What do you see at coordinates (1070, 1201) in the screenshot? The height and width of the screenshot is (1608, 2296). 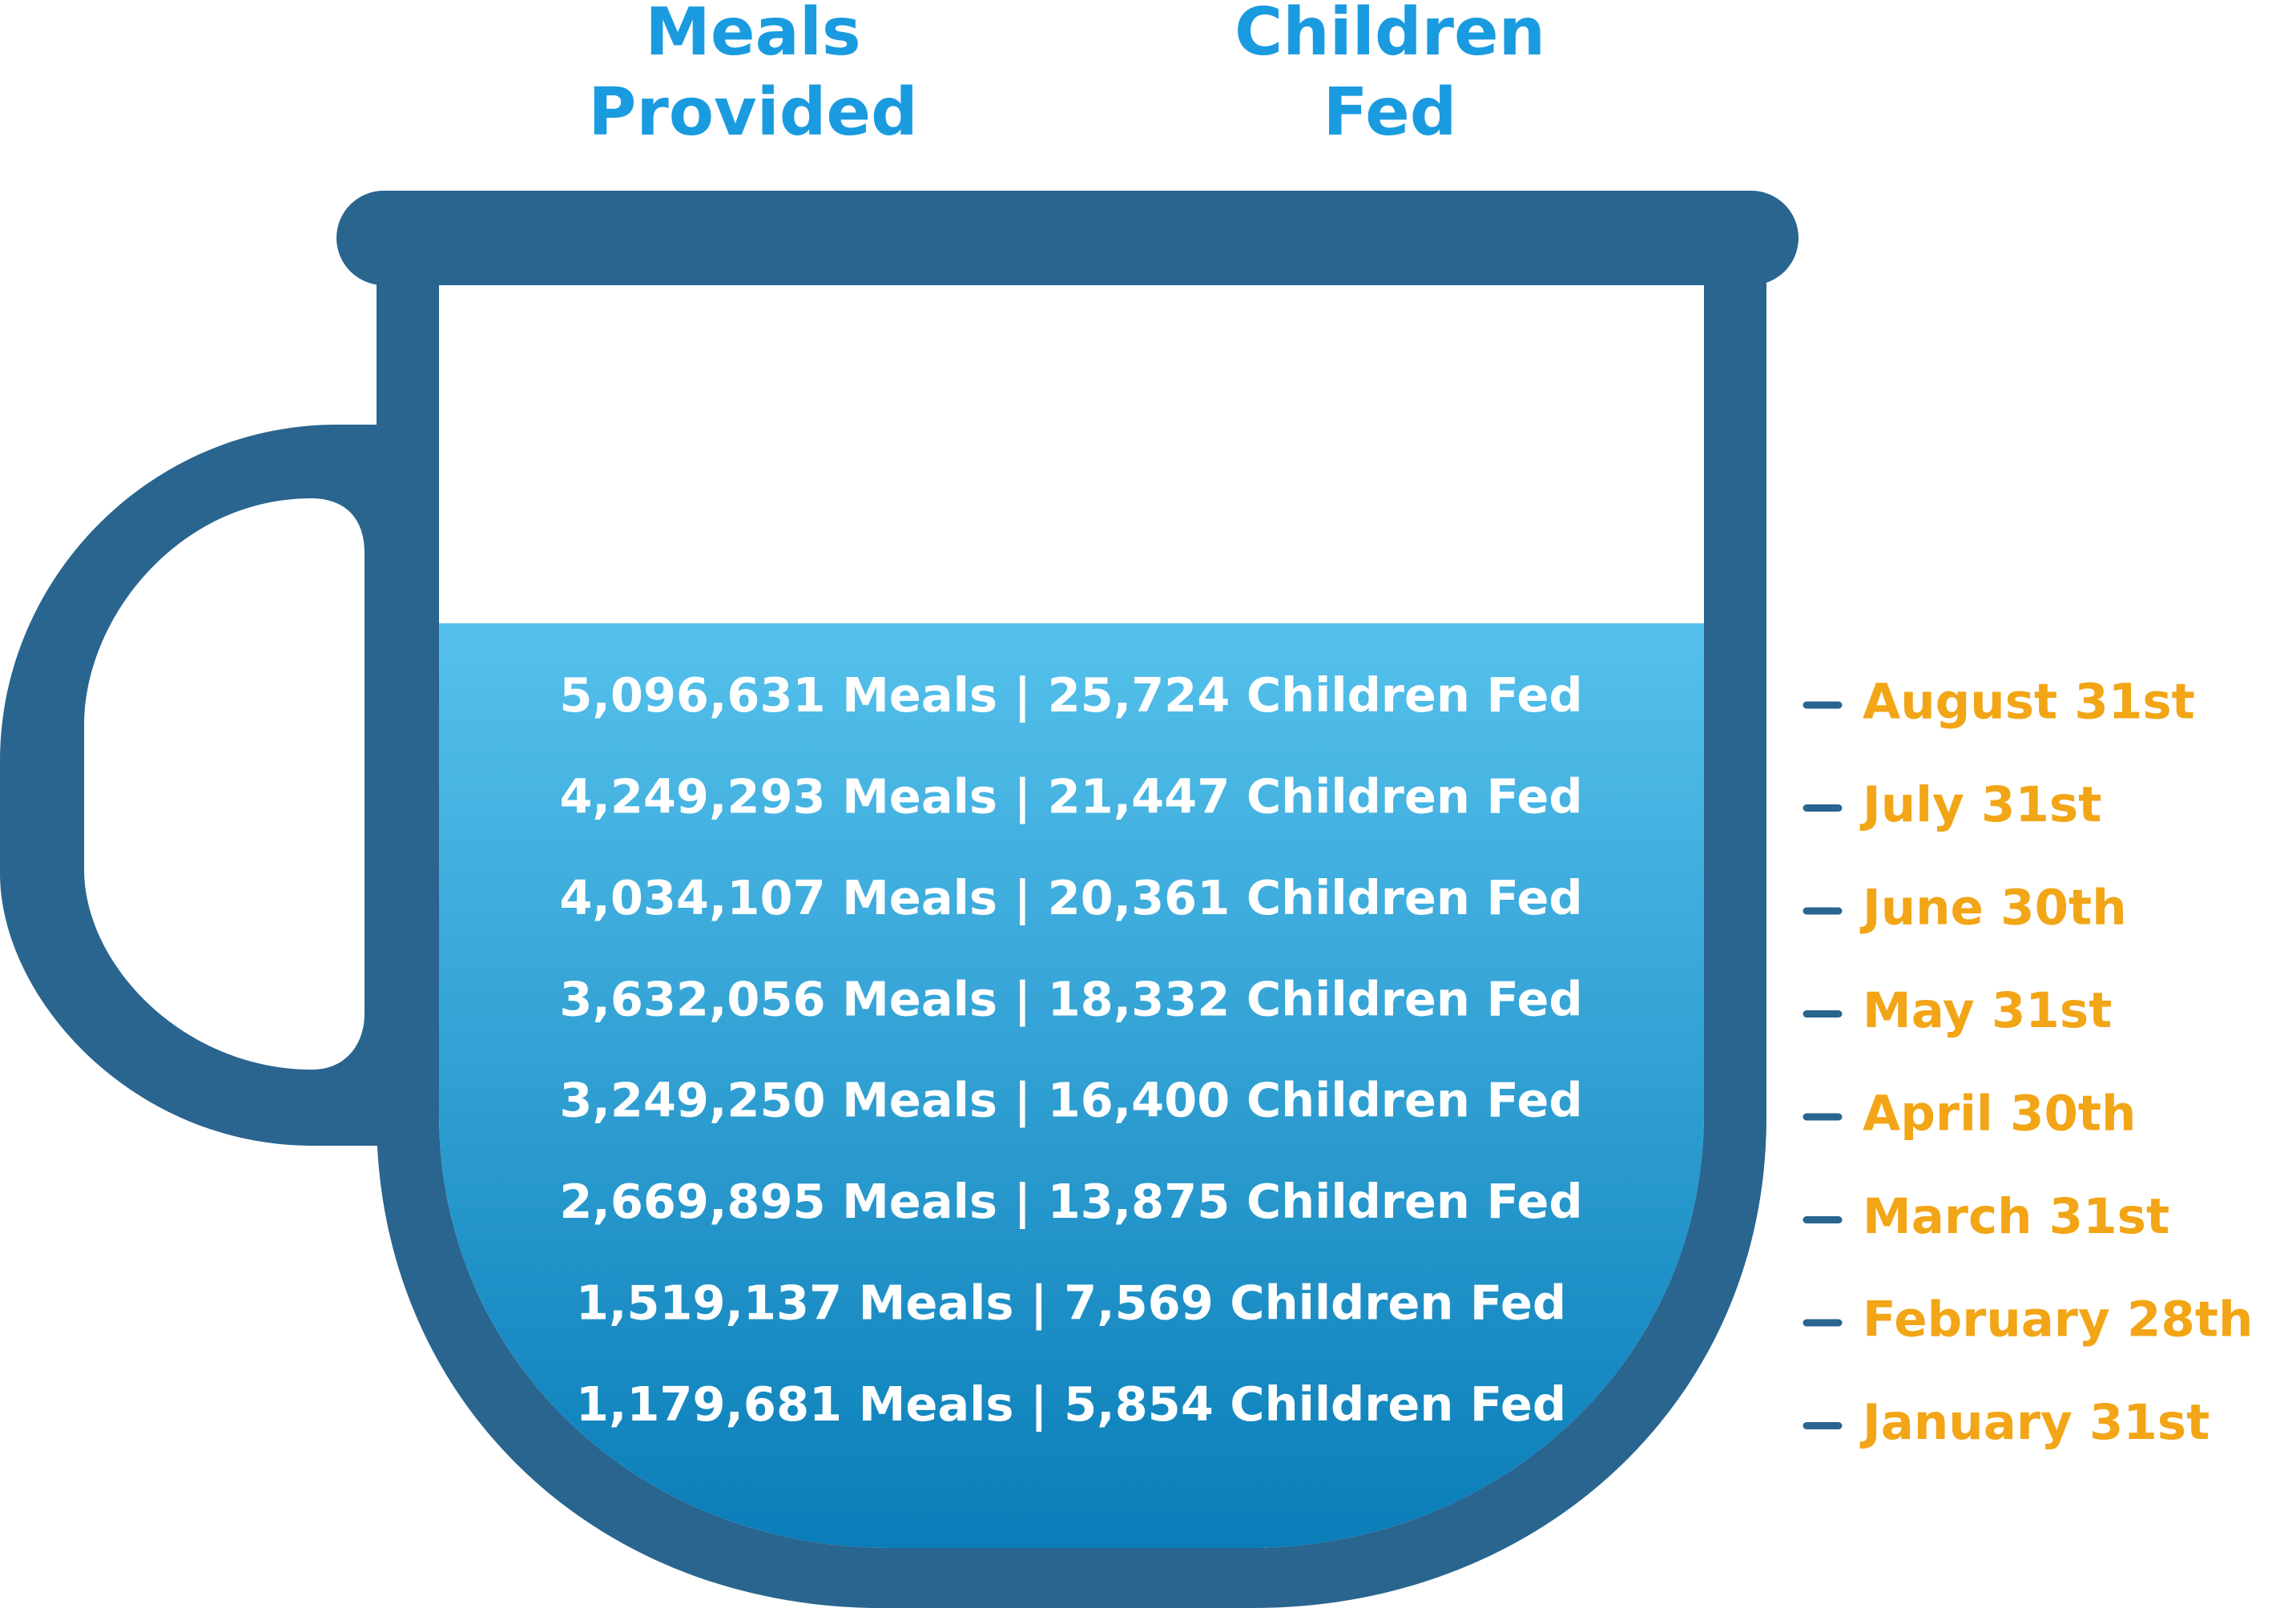 I see `row-label: 2,669,895 Meals | 13,875 Children Fed` at bounding box center [1070, 1201].